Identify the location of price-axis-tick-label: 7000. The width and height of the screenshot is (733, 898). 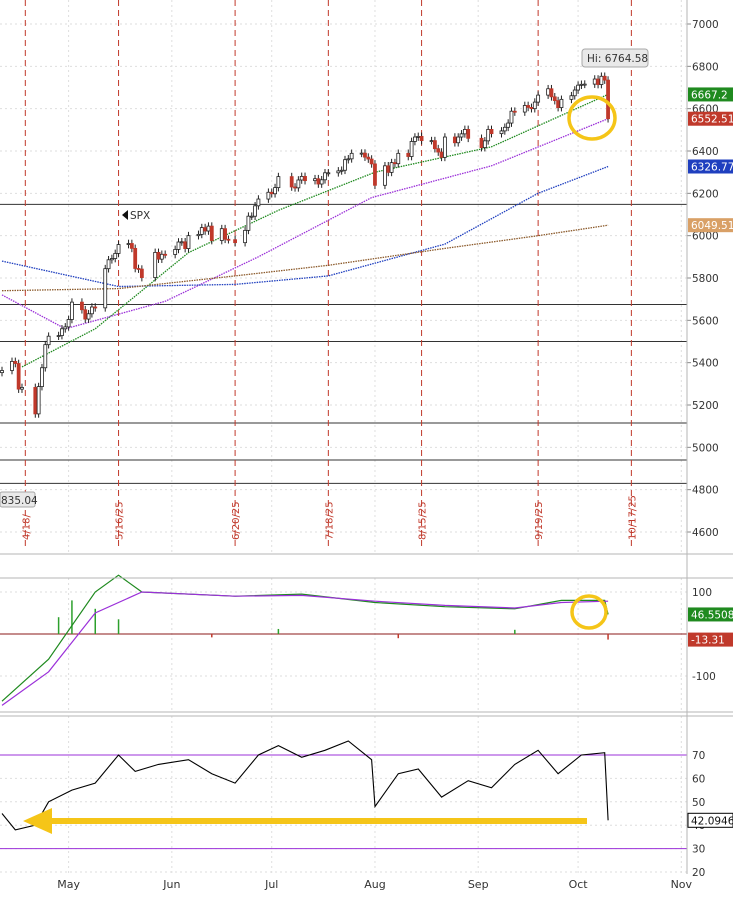
(705, 25).